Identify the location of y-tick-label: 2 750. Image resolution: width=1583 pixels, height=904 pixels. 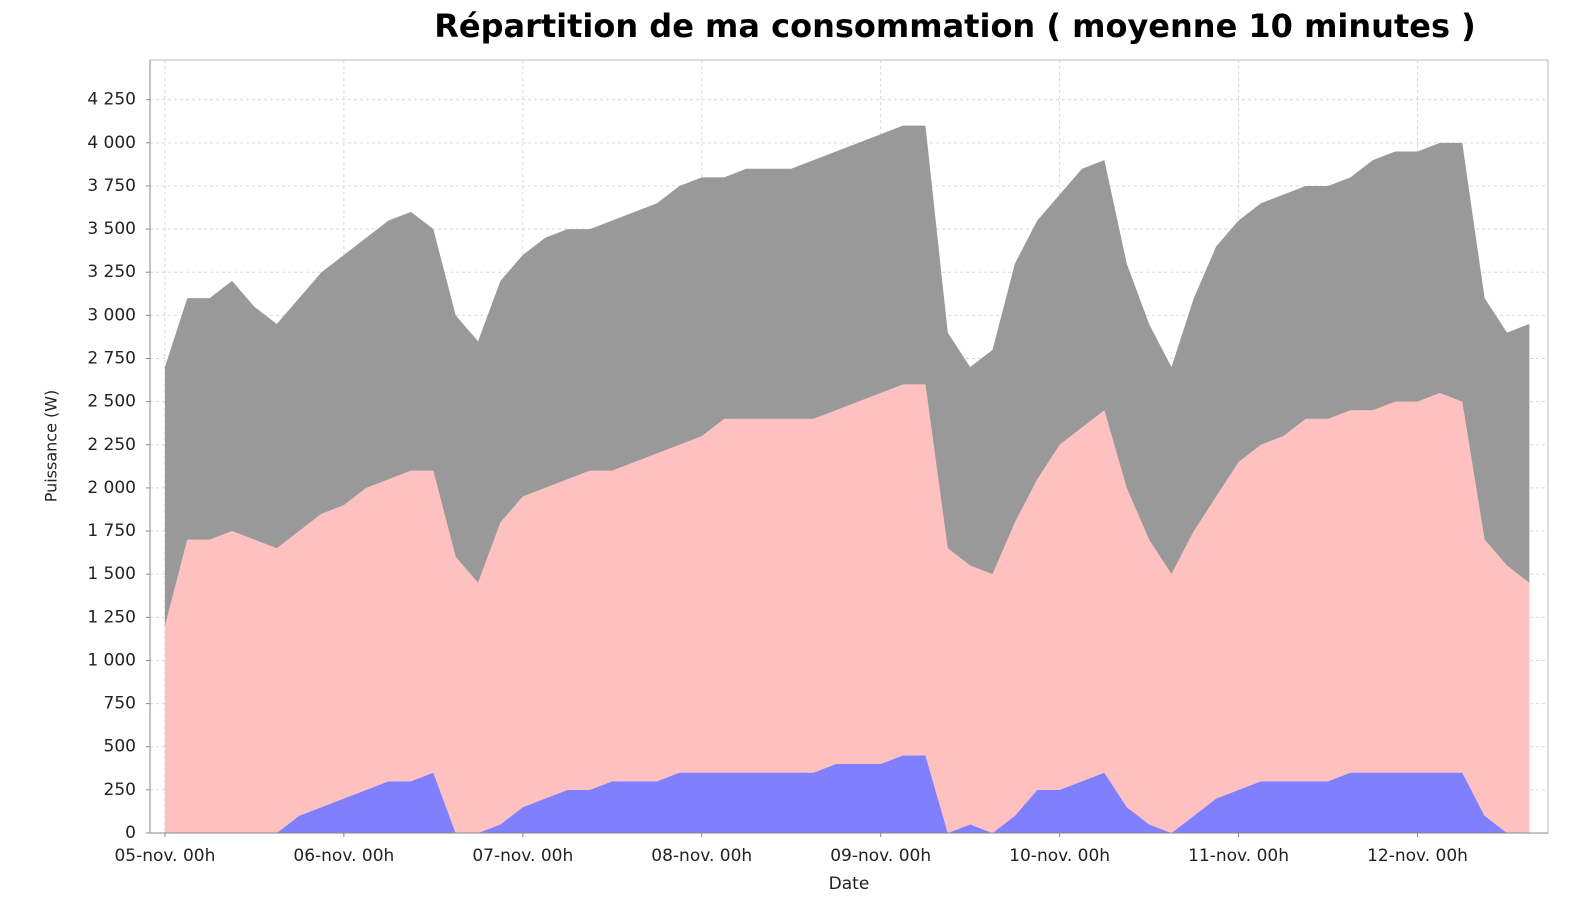
(111, 359).